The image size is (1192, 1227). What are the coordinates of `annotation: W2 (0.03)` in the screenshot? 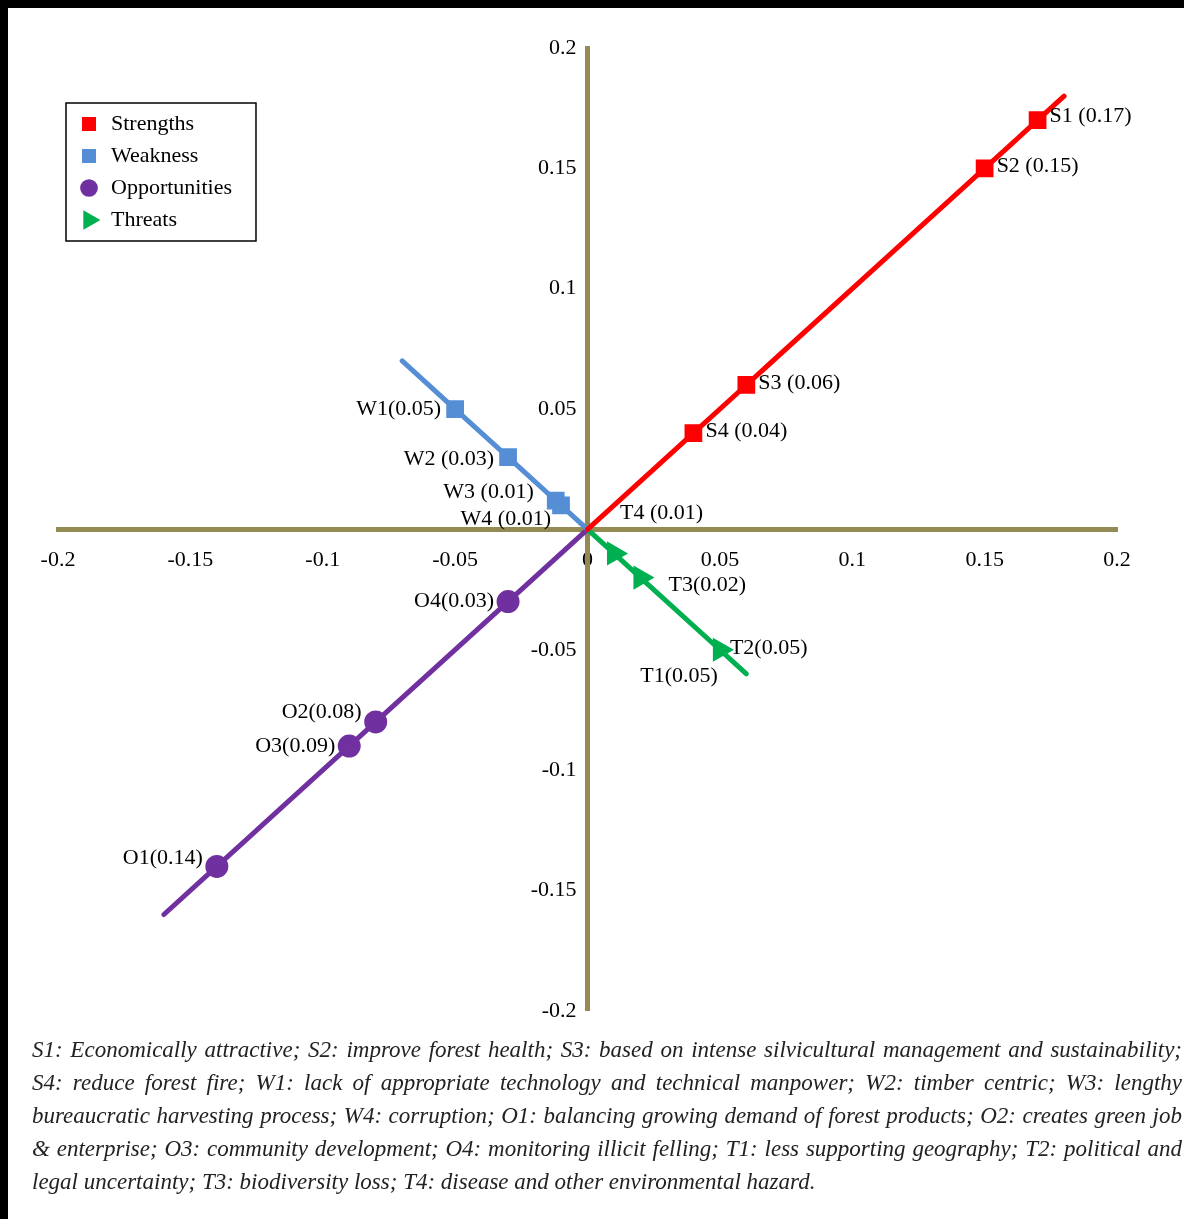 It's located at (449, 457).